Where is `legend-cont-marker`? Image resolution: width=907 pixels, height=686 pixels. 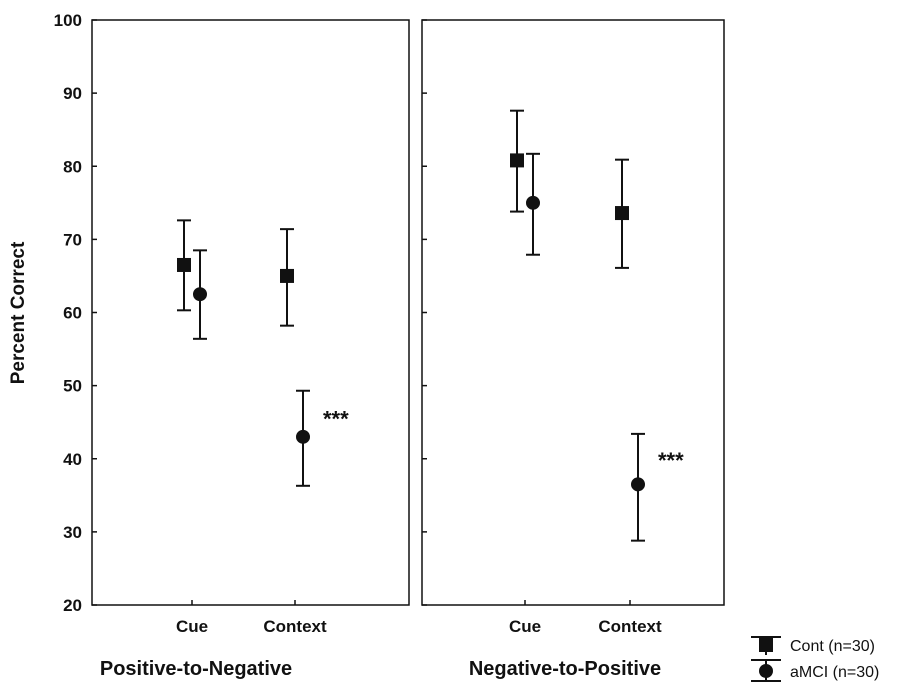 legend-cont-marker is located at coordinates (766, 645).